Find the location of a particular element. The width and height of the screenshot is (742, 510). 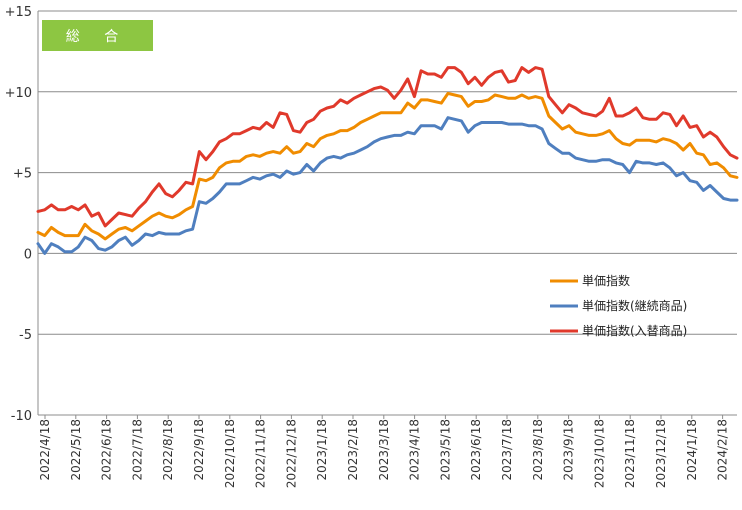

y-tick-label: +5 is located at coordinates (22, 174).